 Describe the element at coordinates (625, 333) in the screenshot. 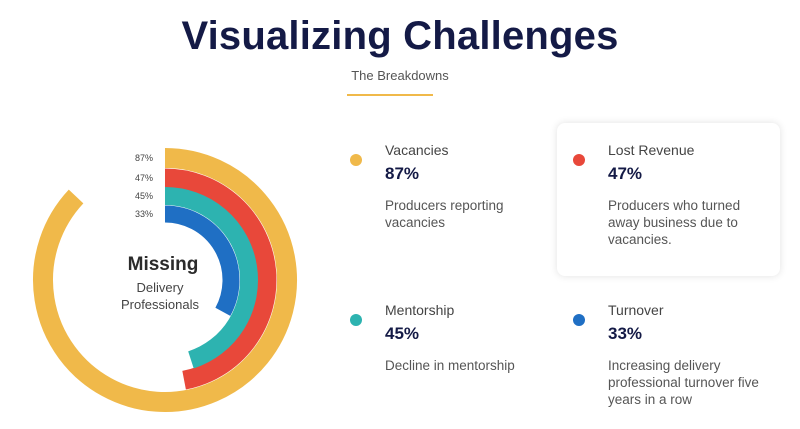

I see `card-value: 33%` at that location.